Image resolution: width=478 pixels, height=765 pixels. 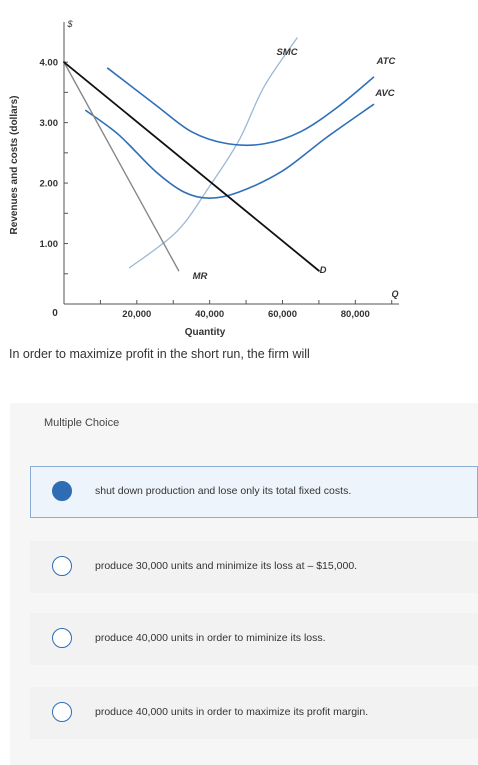 I want to click on series-avc-curve, so click(x=230, y=151).